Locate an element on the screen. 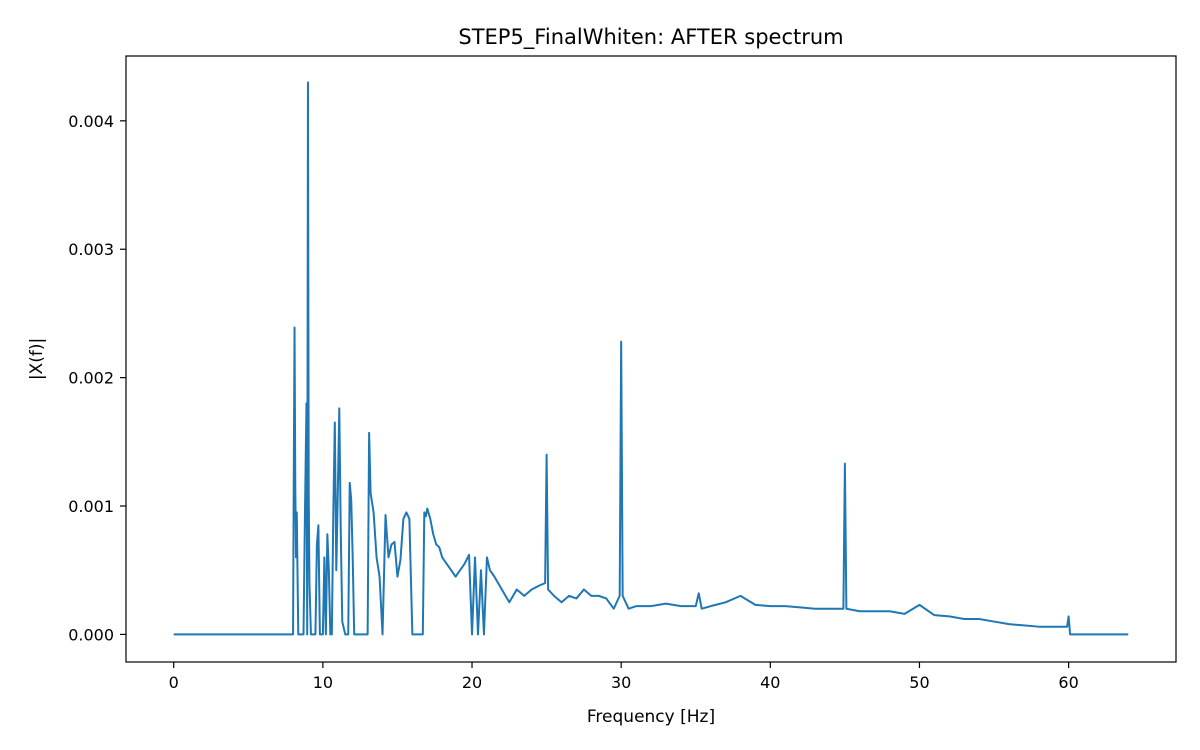 This screenshot has height=750, width=1200. y-tick-label: 0.004 is located at coordinates (91, 121).